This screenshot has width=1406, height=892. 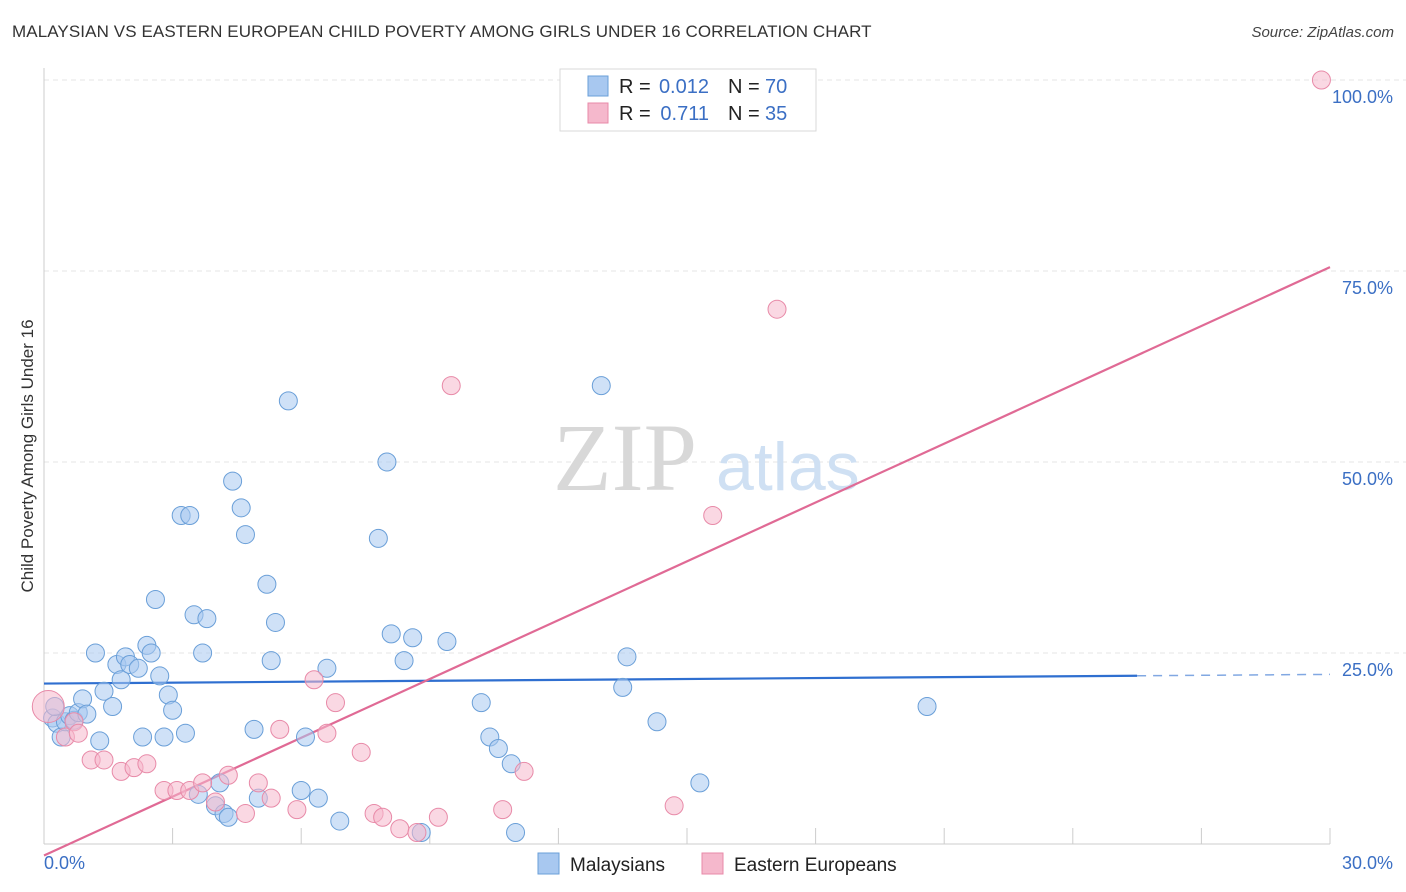 I want to click on y-axis-title: Child Poverty Among Girls Under 16, so click(x=27, y=455).